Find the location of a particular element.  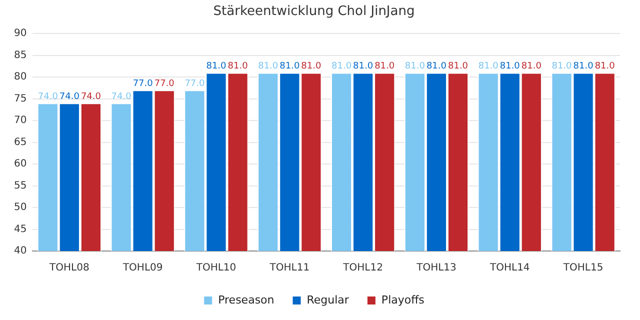

y-tick-label: 45 is located at coordinates (20, 229).